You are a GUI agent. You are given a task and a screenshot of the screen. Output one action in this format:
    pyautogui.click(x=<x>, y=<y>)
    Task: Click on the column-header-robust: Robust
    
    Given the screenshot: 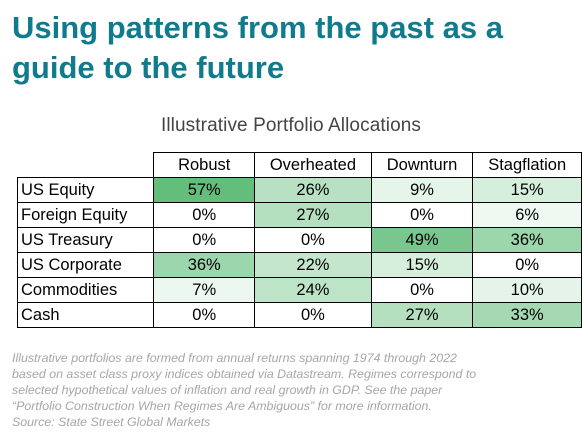 What is the action you would take?
    pyautogui.click(x=204, y=165)
    